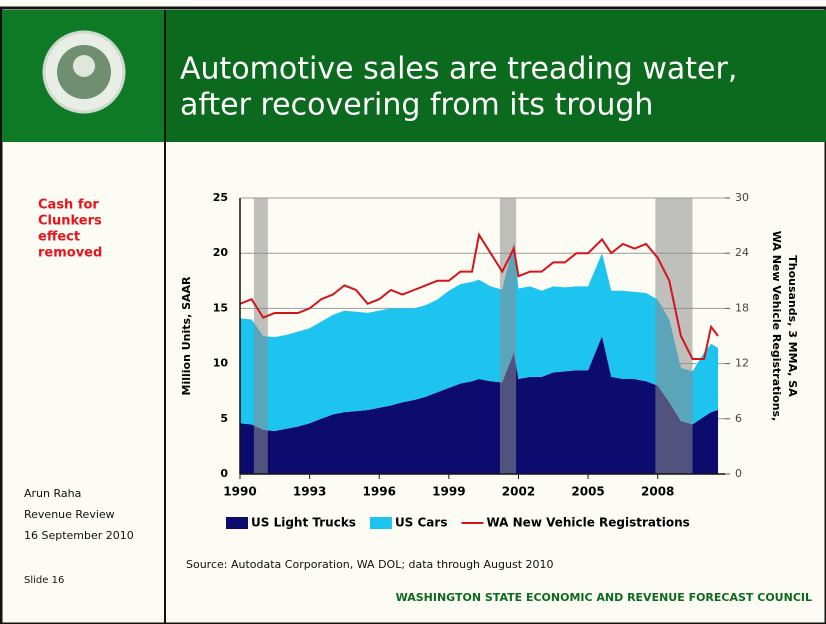 This screenshot has width=826, height=624. I want to click on x-tick-label: 2002, so click(518, 492).